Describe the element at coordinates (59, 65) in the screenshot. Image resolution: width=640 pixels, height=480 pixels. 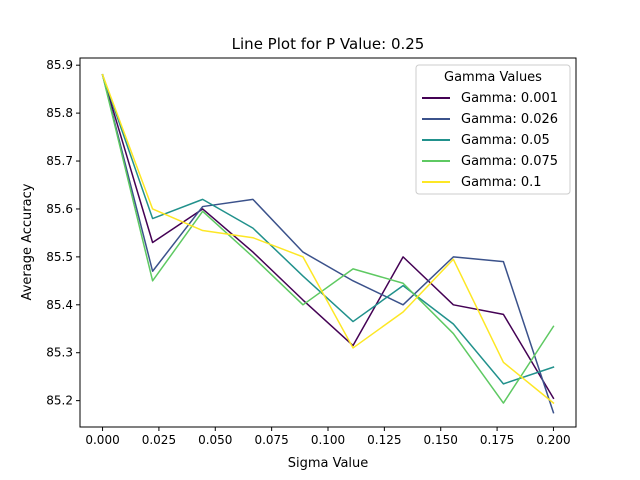
I see `y-tick-label: 85.9` at that location.